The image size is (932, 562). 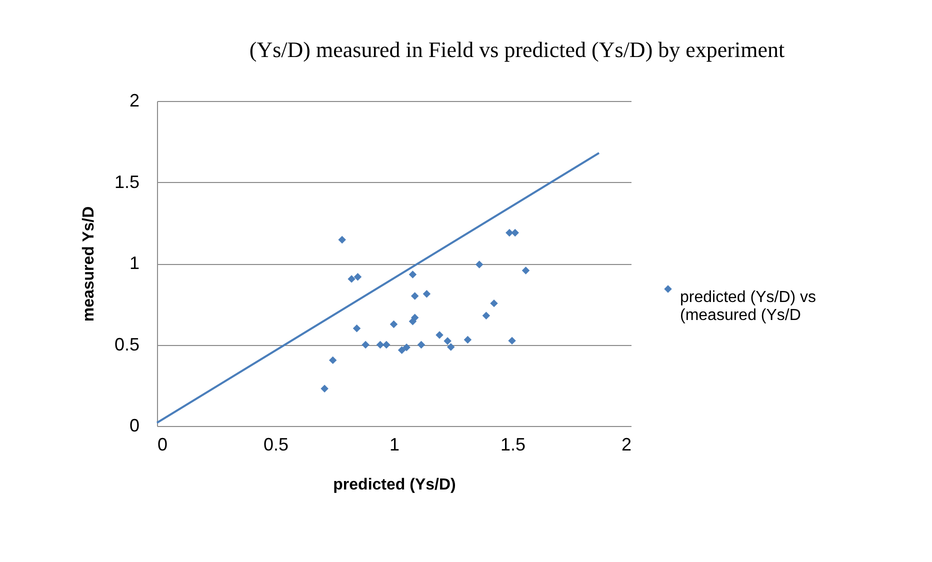 I want to click on y-tick-label: 1, so click(x=134, y=263).